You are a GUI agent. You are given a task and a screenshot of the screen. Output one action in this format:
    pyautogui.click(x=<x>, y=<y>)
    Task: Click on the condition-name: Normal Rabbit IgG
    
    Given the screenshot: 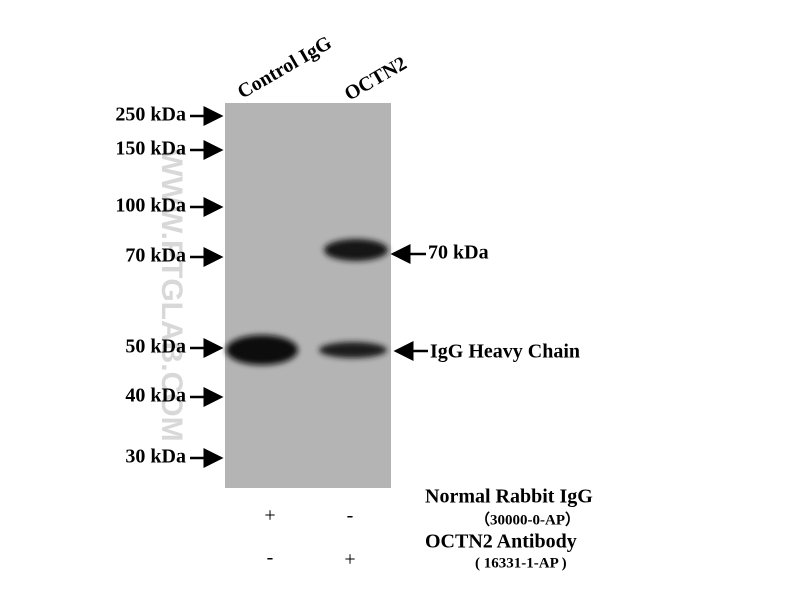 What is the action you would take?
    pyautogui.click(x=509, y=497)
    